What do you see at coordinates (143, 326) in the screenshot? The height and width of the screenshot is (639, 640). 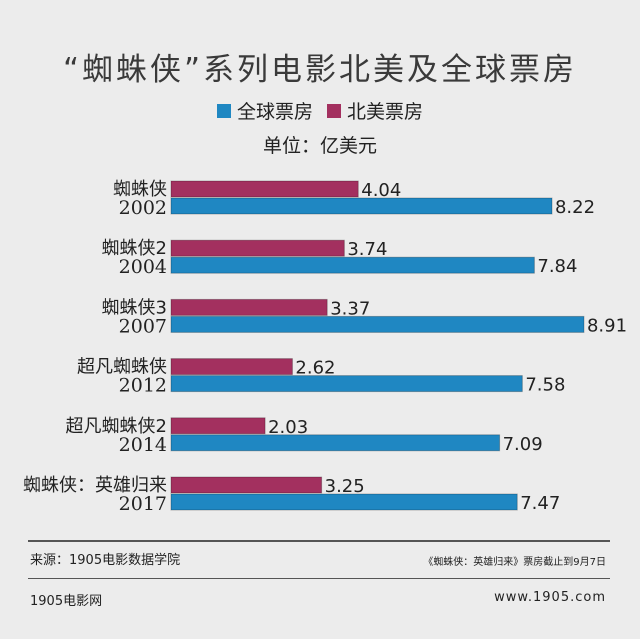 I see `category-label-year: 2007` at bounding box center [143, 326].